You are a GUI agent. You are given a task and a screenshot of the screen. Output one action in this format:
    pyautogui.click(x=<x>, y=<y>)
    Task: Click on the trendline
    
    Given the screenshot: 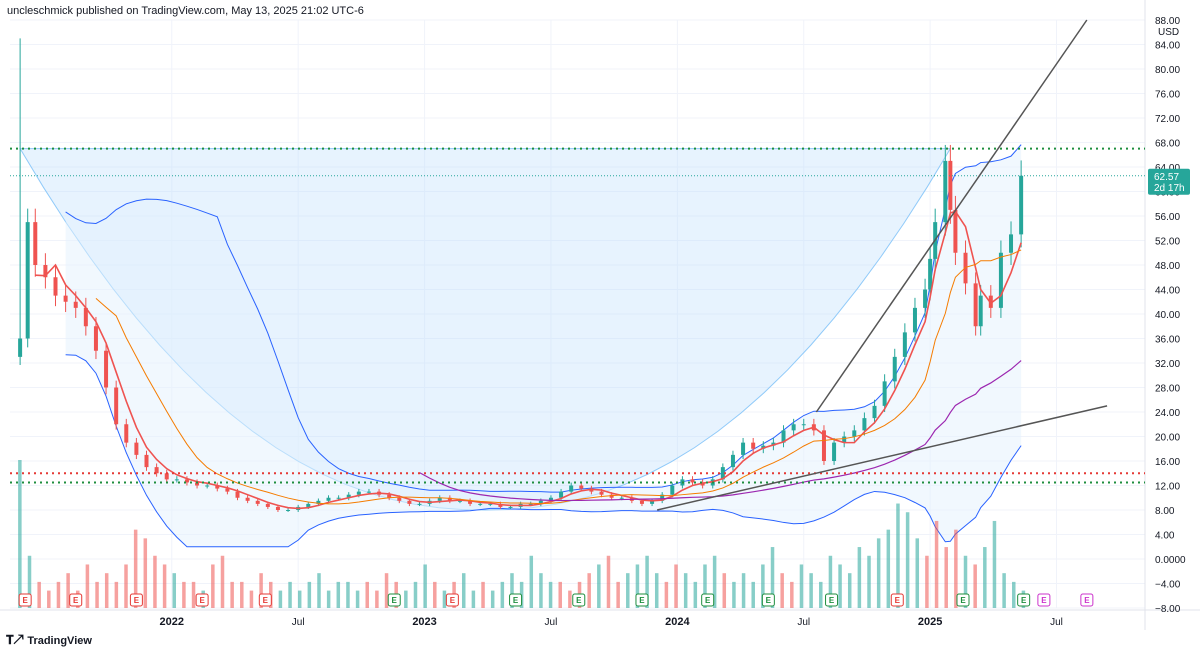 What is the action you would take?
    pyautogui.click(x=882, y=458)
    